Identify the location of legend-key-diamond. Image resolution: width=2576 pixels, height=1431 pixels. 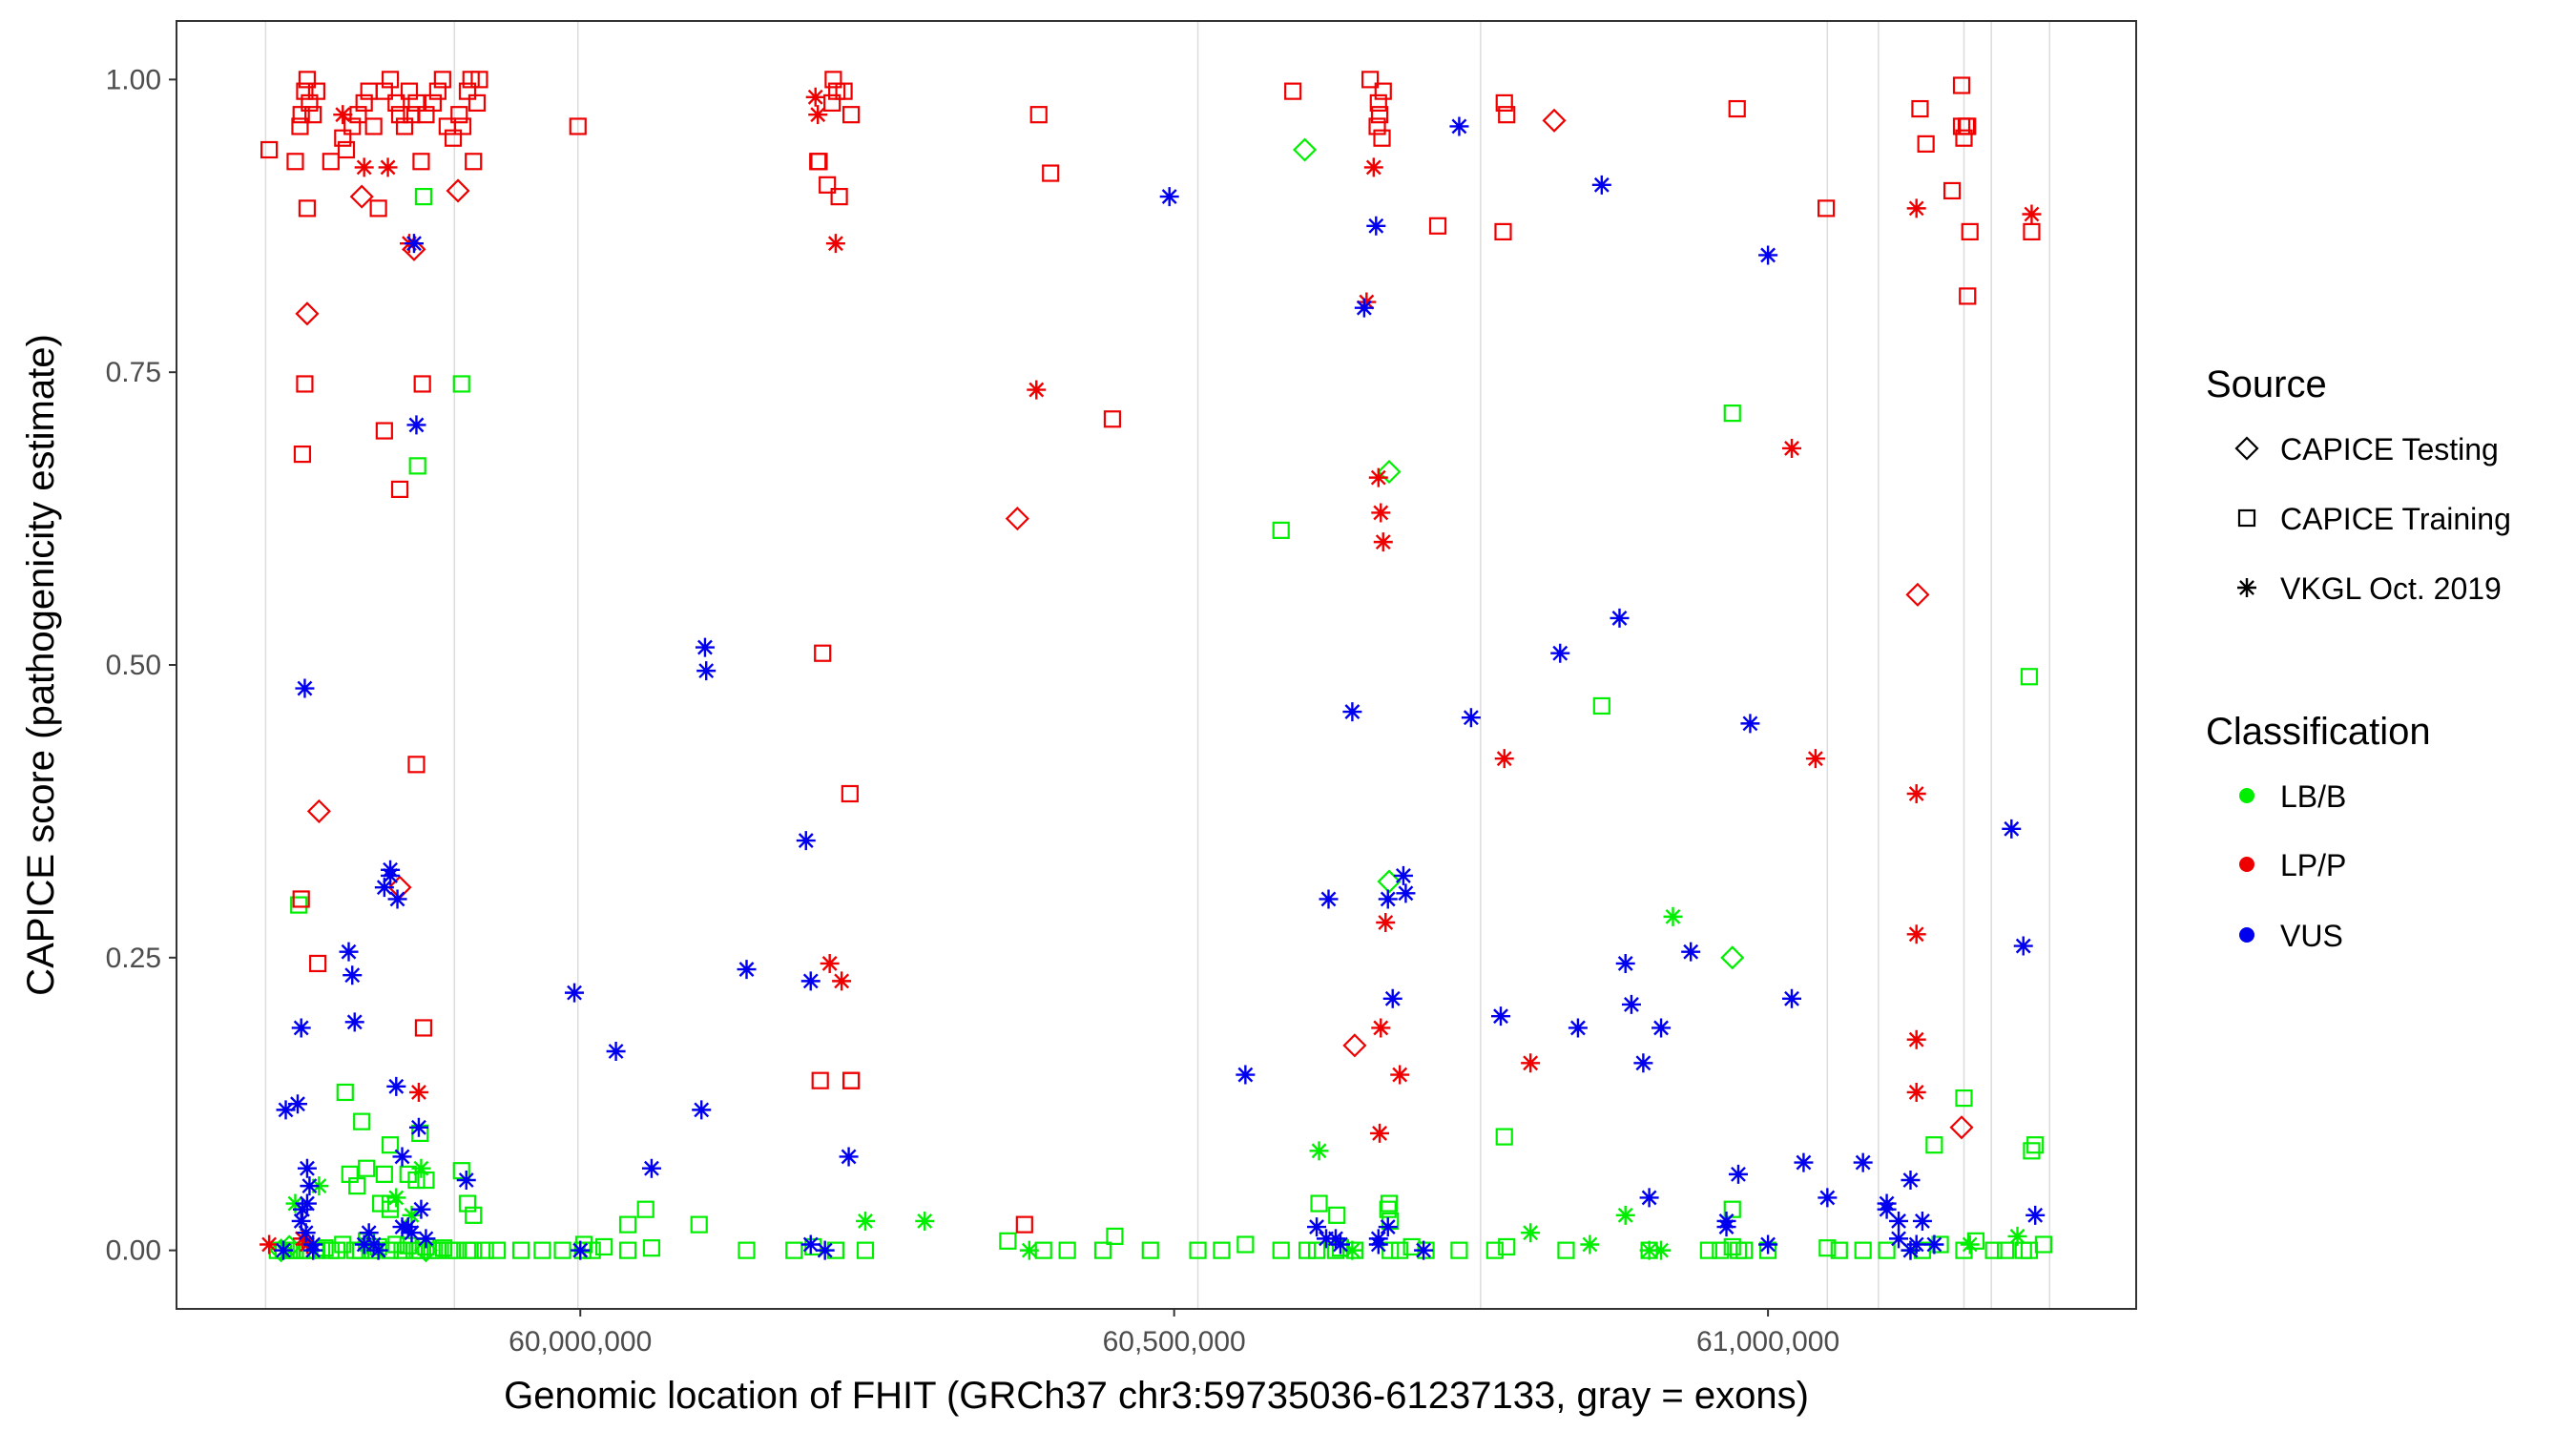
(2246, 448).